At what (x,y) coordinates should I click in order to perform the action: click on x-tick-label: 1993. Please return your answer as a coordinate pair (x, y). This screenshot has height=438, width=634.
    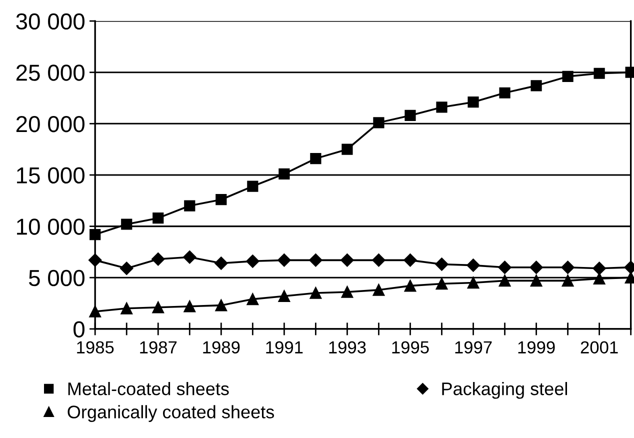
    Looking at the image, I should click on (347, 347).